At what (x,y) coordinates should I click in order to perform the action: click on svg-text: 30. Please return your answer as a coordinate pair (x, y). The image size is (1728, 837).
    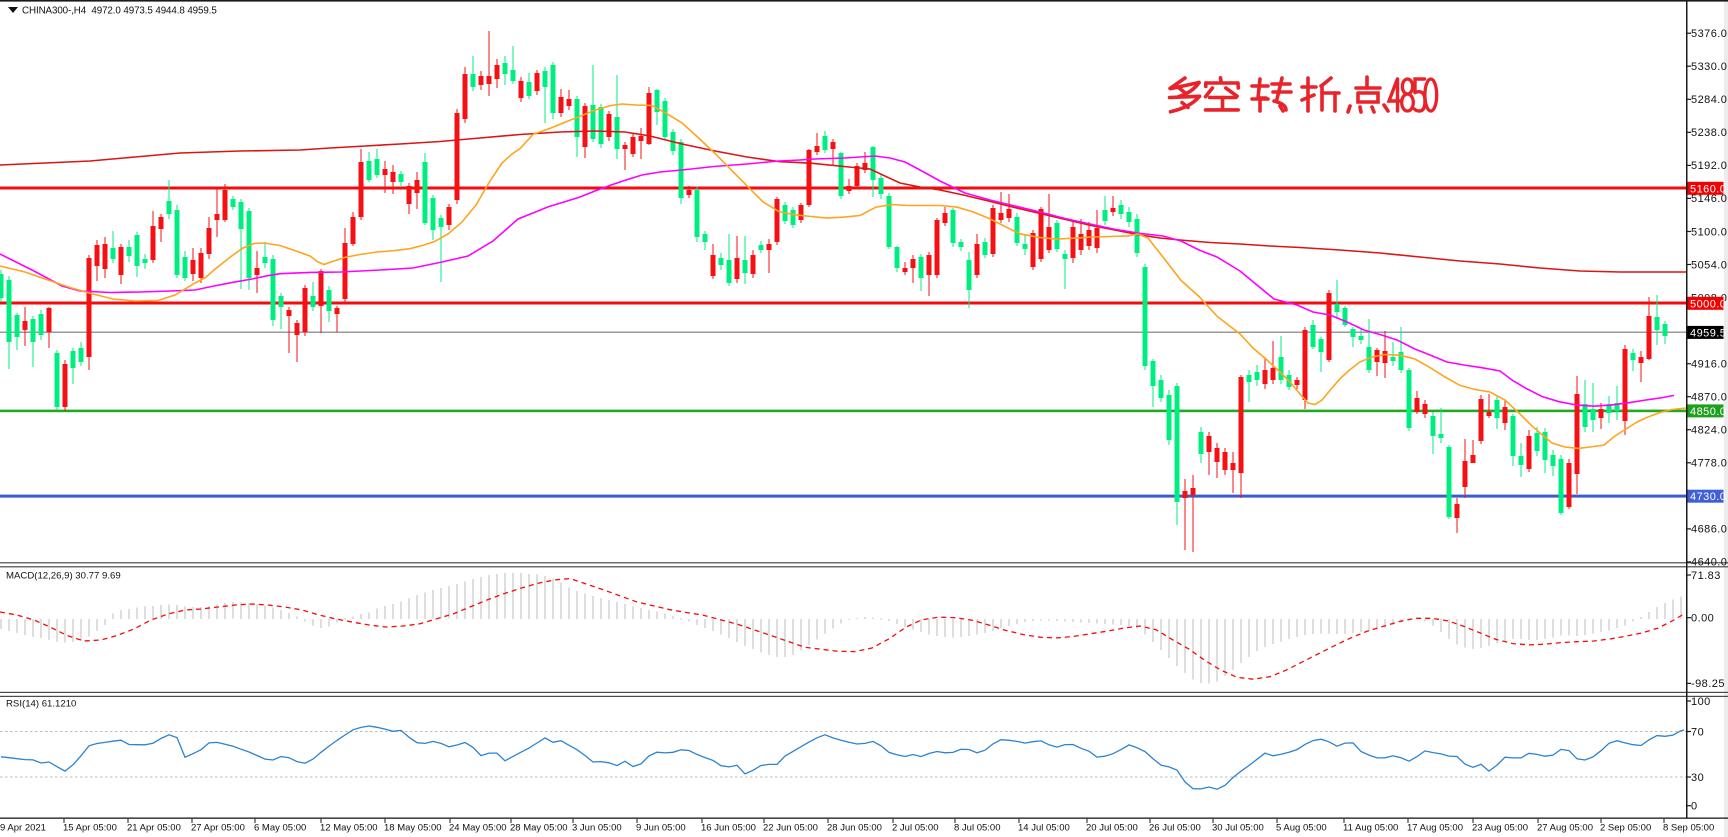
    Looking at the image, I should click on (1697, 778).